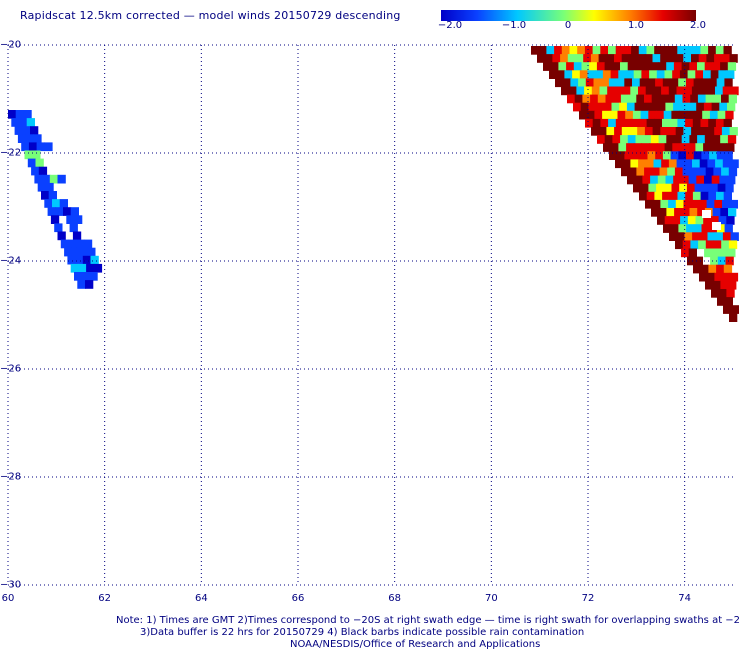 Image resolution: width=740 pixels, height=650 pixels. Describe the element at coordinates (706, 214) in the screenshot. I see `missing-data-cell` at that location.